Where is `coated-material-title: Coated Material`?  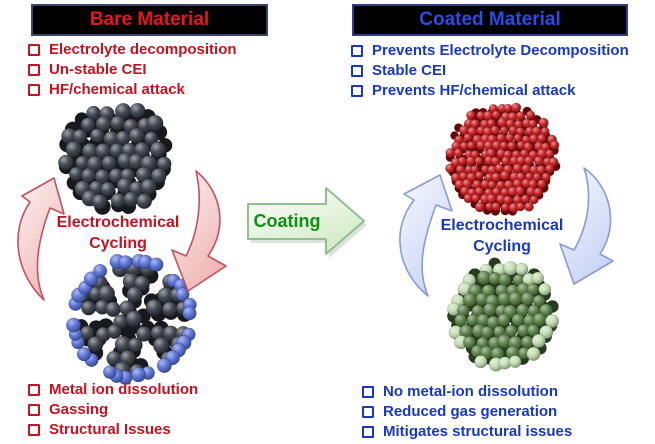 coated-material-title: Coated Material is located at coordinates (490, 19).